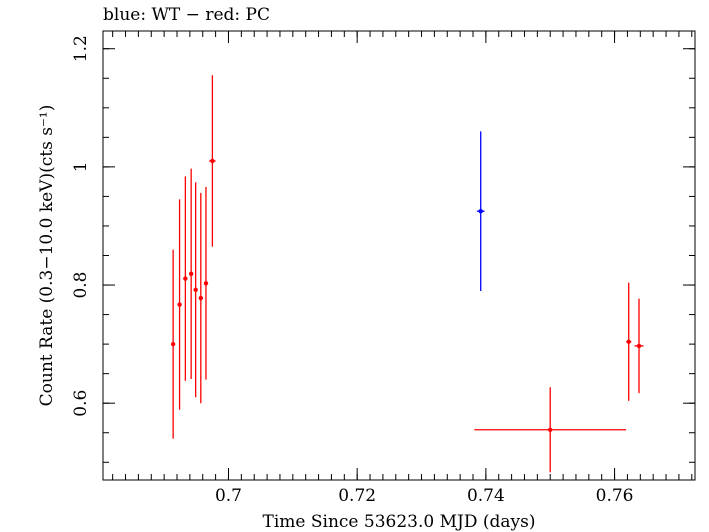 Image resolution: width=709 pixels, height=532 pixels. Describe the element at coordinates (81, 166) in the screenshot. I see `y-tick-label: 1` at that location.